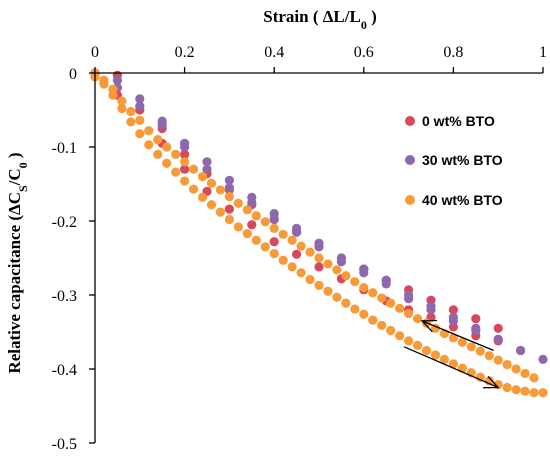 This screenshot has height=456, width=550. Describe the element at coordinates (462, 160) in the screenshot. I see `legend-label: 30 wt% BTO` at that location.